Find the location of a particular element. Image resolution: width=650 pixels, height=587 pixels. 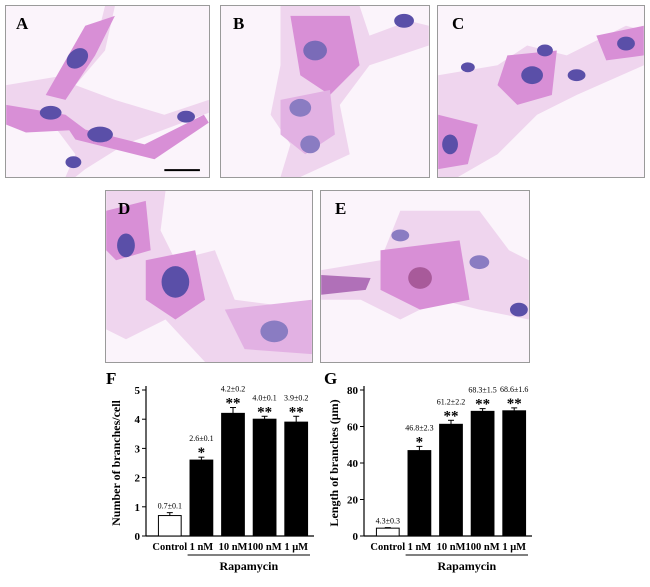

micrograph-a-image is located at coordinates (107, 91).